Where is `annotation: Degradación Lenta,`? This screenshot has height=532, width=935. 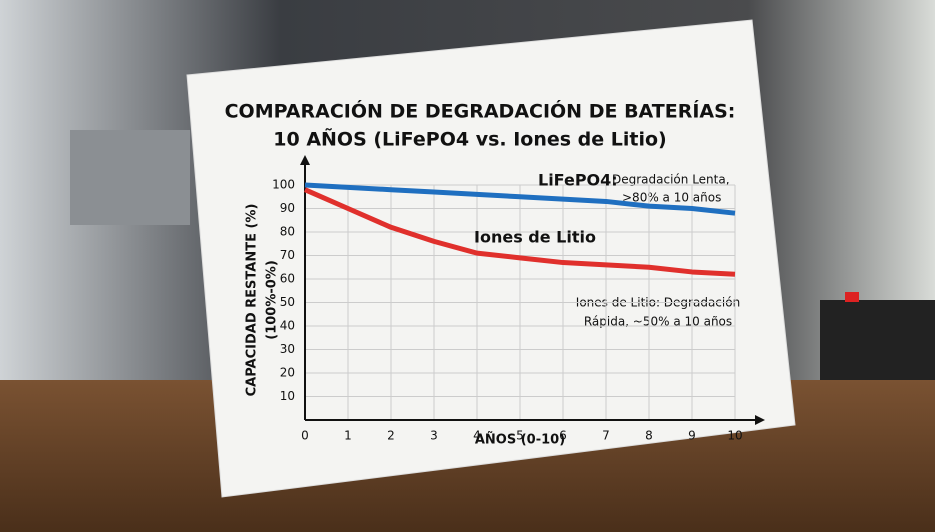 annotation: Degradación Lenta, is located at coordinates (671, 180).